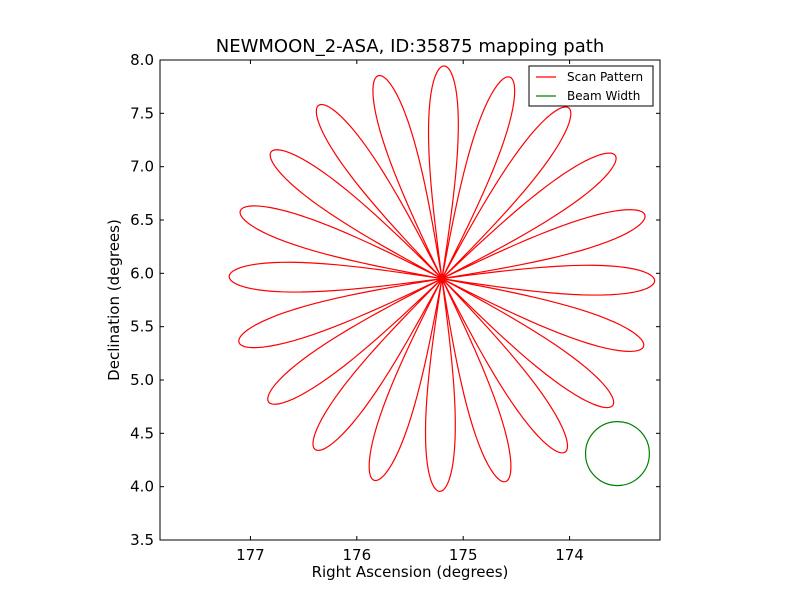  What do you see at coordinates (250, 555) in the screenshot?
I see `x-tick-label: 177` at bounding box center [250, 555].